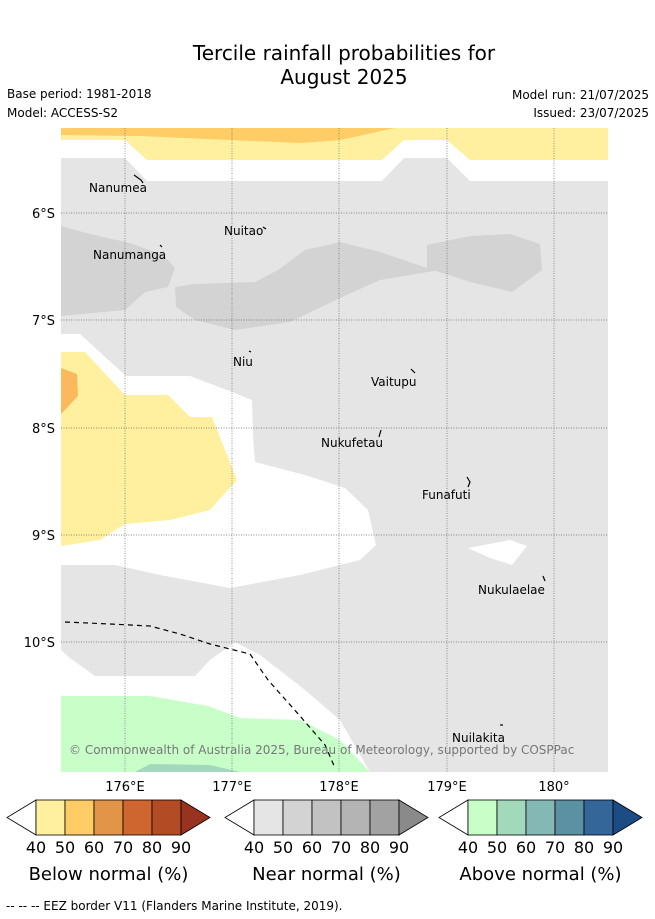 The width and height of the screenshot is (655, 919). What do you see at coordinates (584, 847) in the screenshot?
I see `above-normal-tick-80: 80` at bounding box center [584, 847].